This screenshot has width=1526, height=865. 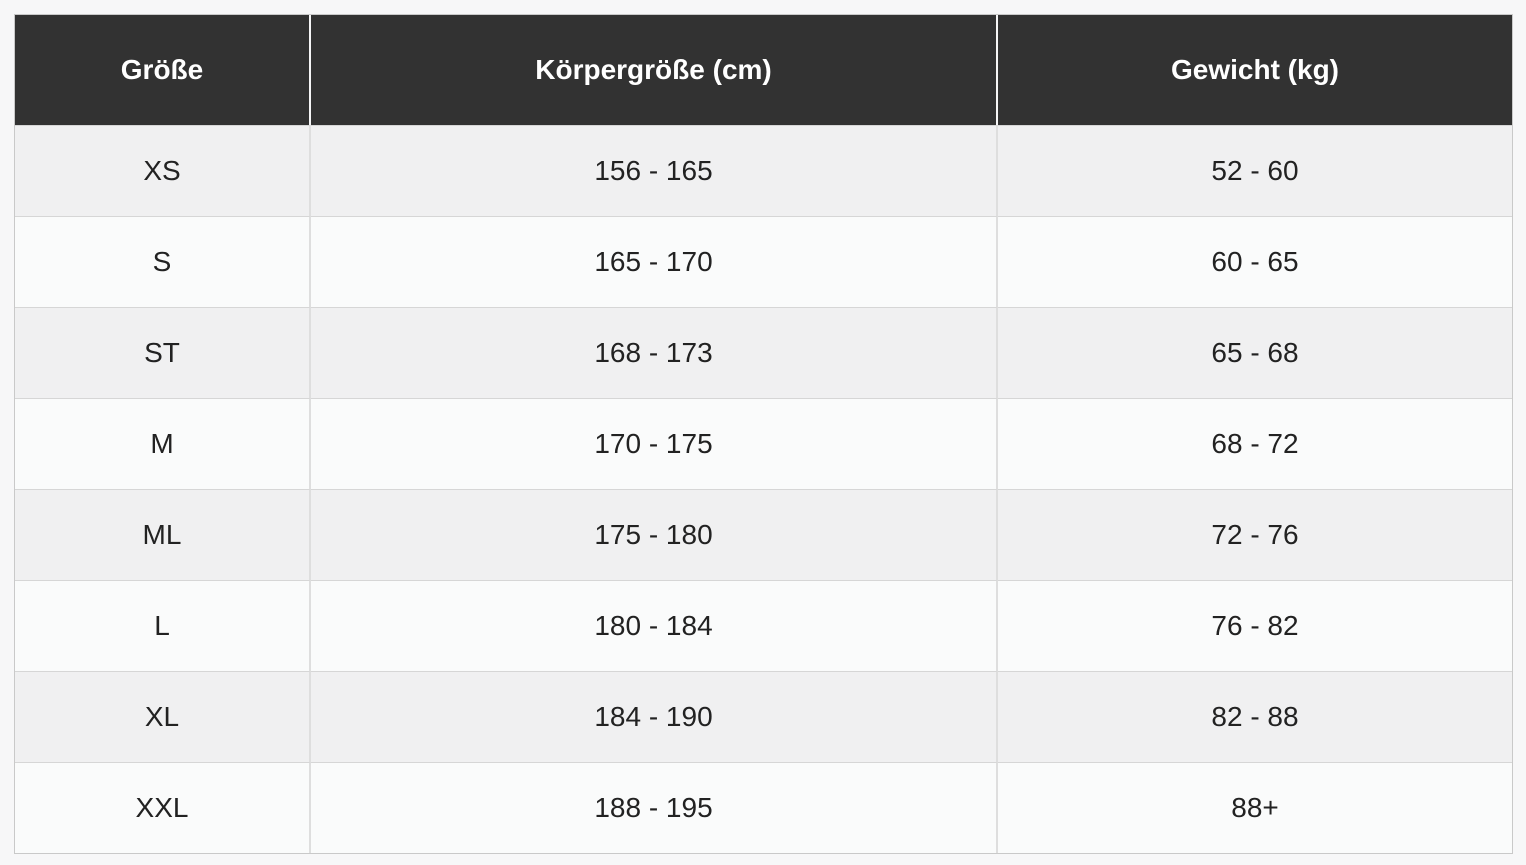 I want to click on cell-size: ST, so click(x=163, y=352).